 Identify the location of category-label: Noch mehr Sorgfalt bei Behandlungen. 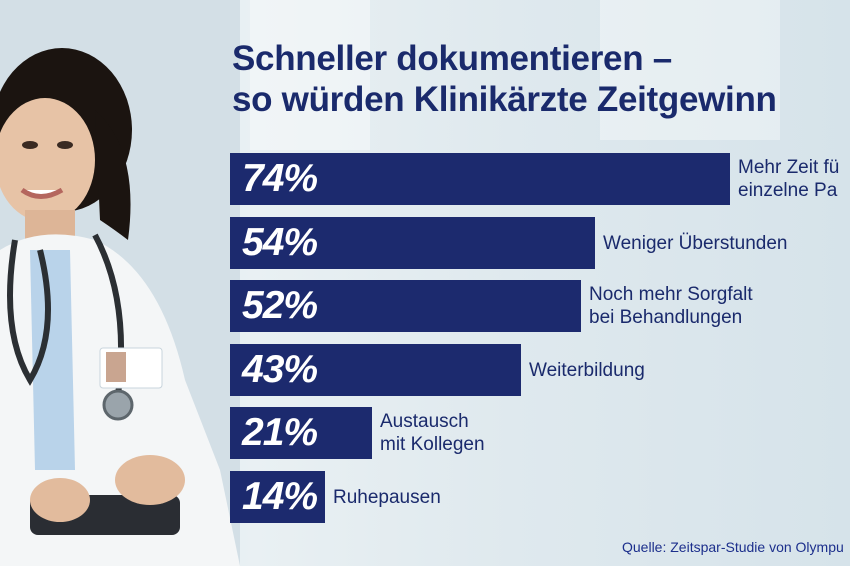
(671, 306).